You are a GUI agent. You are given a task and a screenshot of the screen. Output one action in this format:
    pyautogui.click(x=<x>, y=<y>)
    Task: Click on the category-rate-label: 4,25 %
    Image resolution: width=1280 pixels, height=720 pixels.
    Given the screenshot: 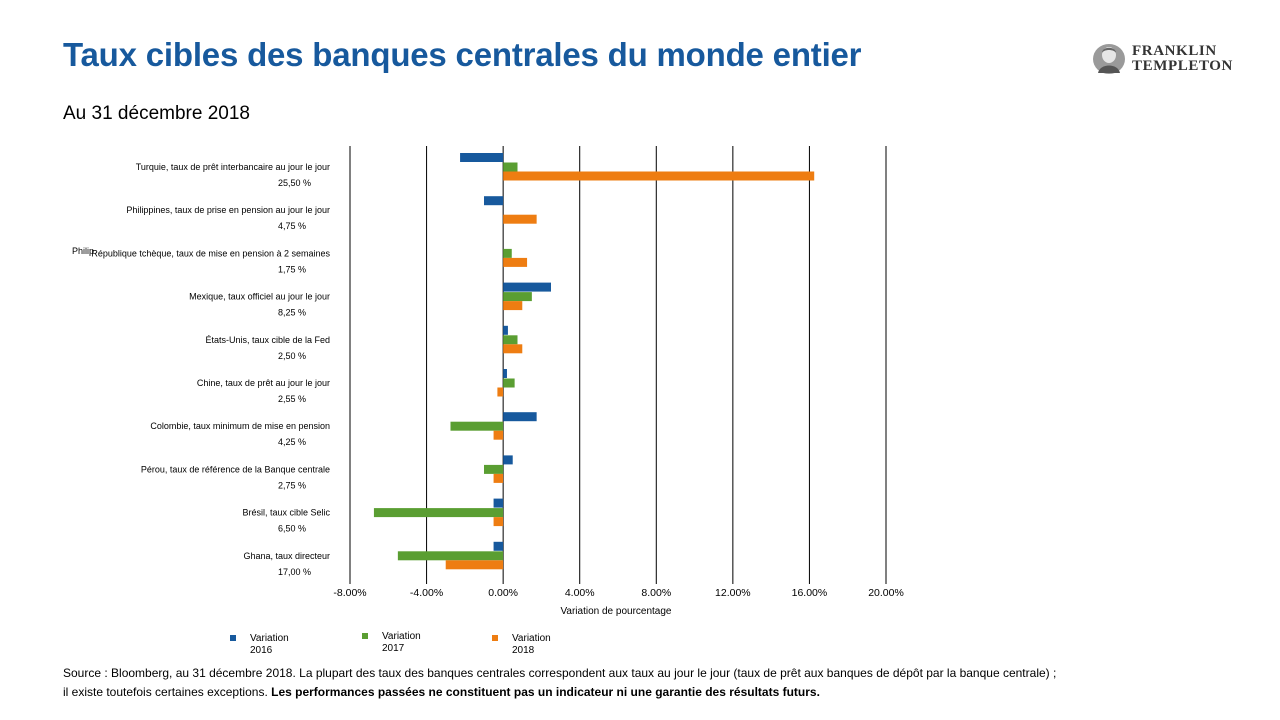 What is the action you would take?
    pyautogui.click(x=292, y=442)
    